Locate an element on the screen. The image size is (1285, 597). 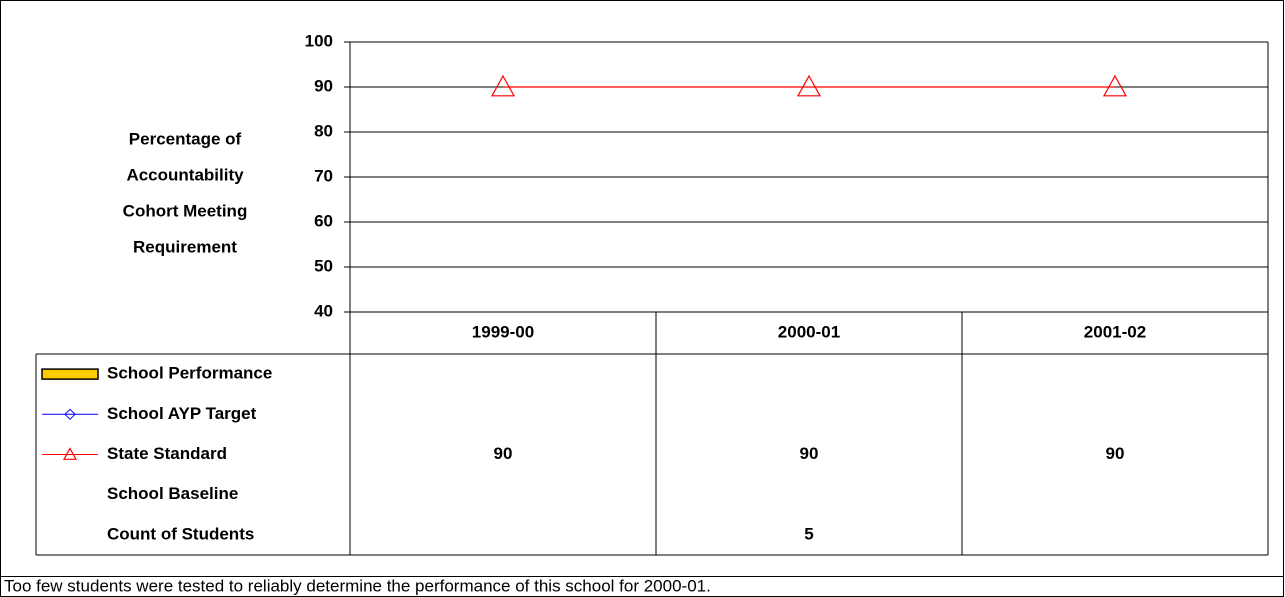
x-tick-label: 2001-02 is located at coordinates (1115, 331).